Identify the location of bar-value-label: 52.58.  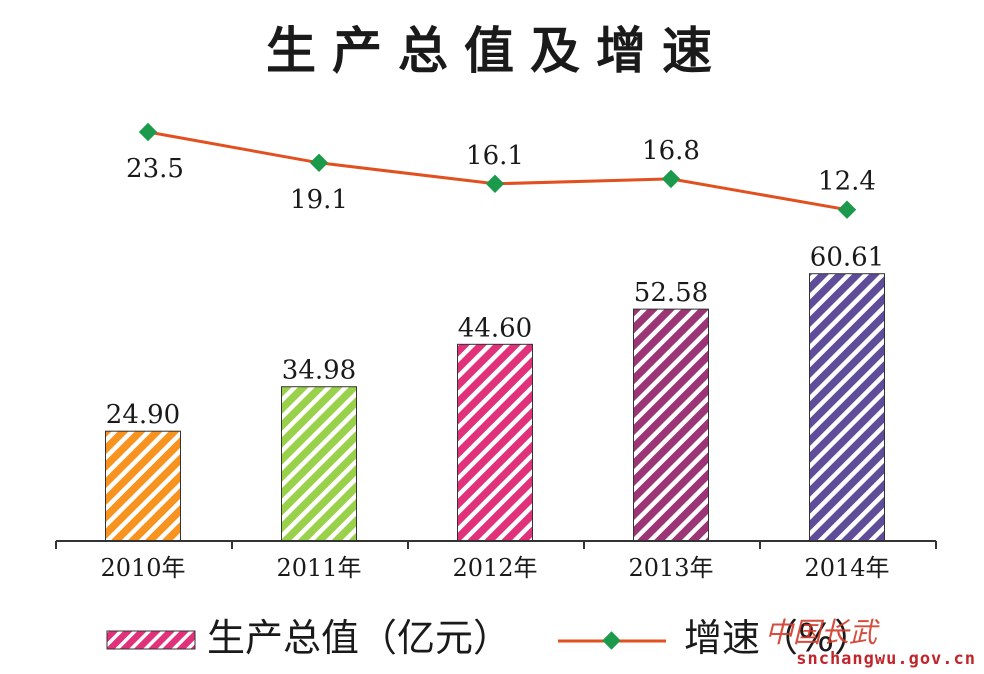
(671, 293).